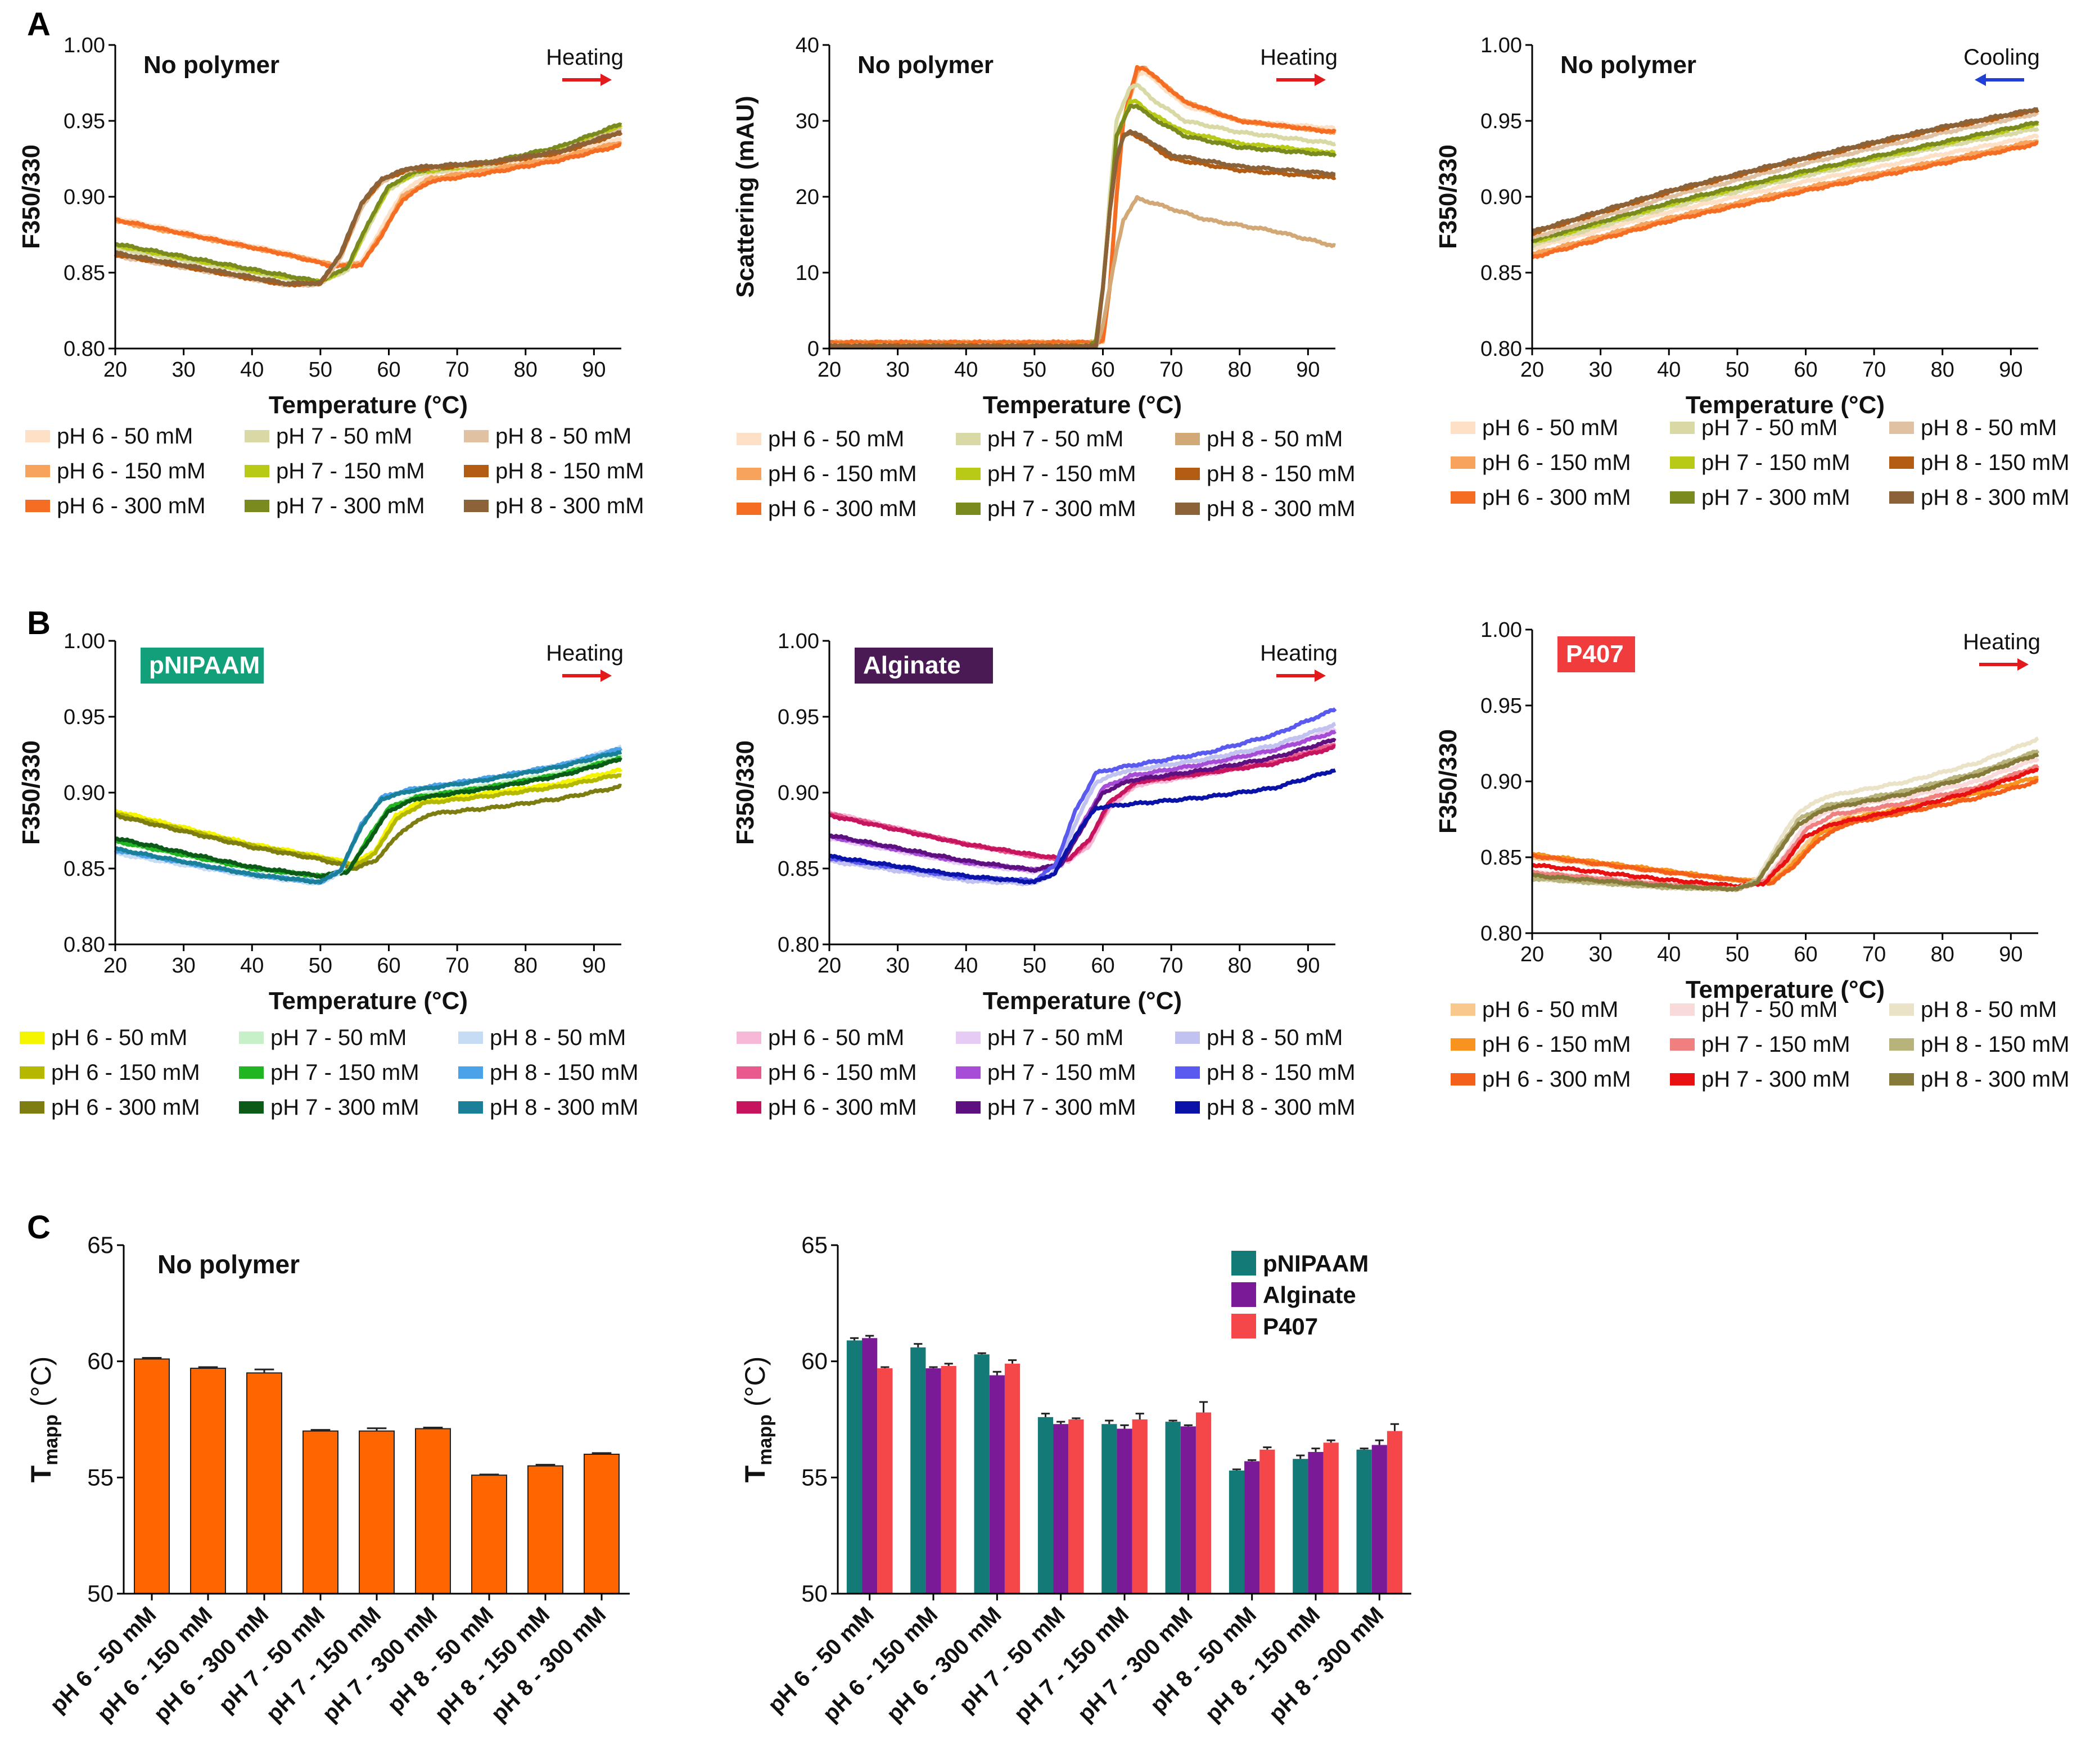  What do you see at coordinates (966, 966) in the screenshot?
I see `x-tick-label-b2-2: 40` at bounding box center [966, 966].